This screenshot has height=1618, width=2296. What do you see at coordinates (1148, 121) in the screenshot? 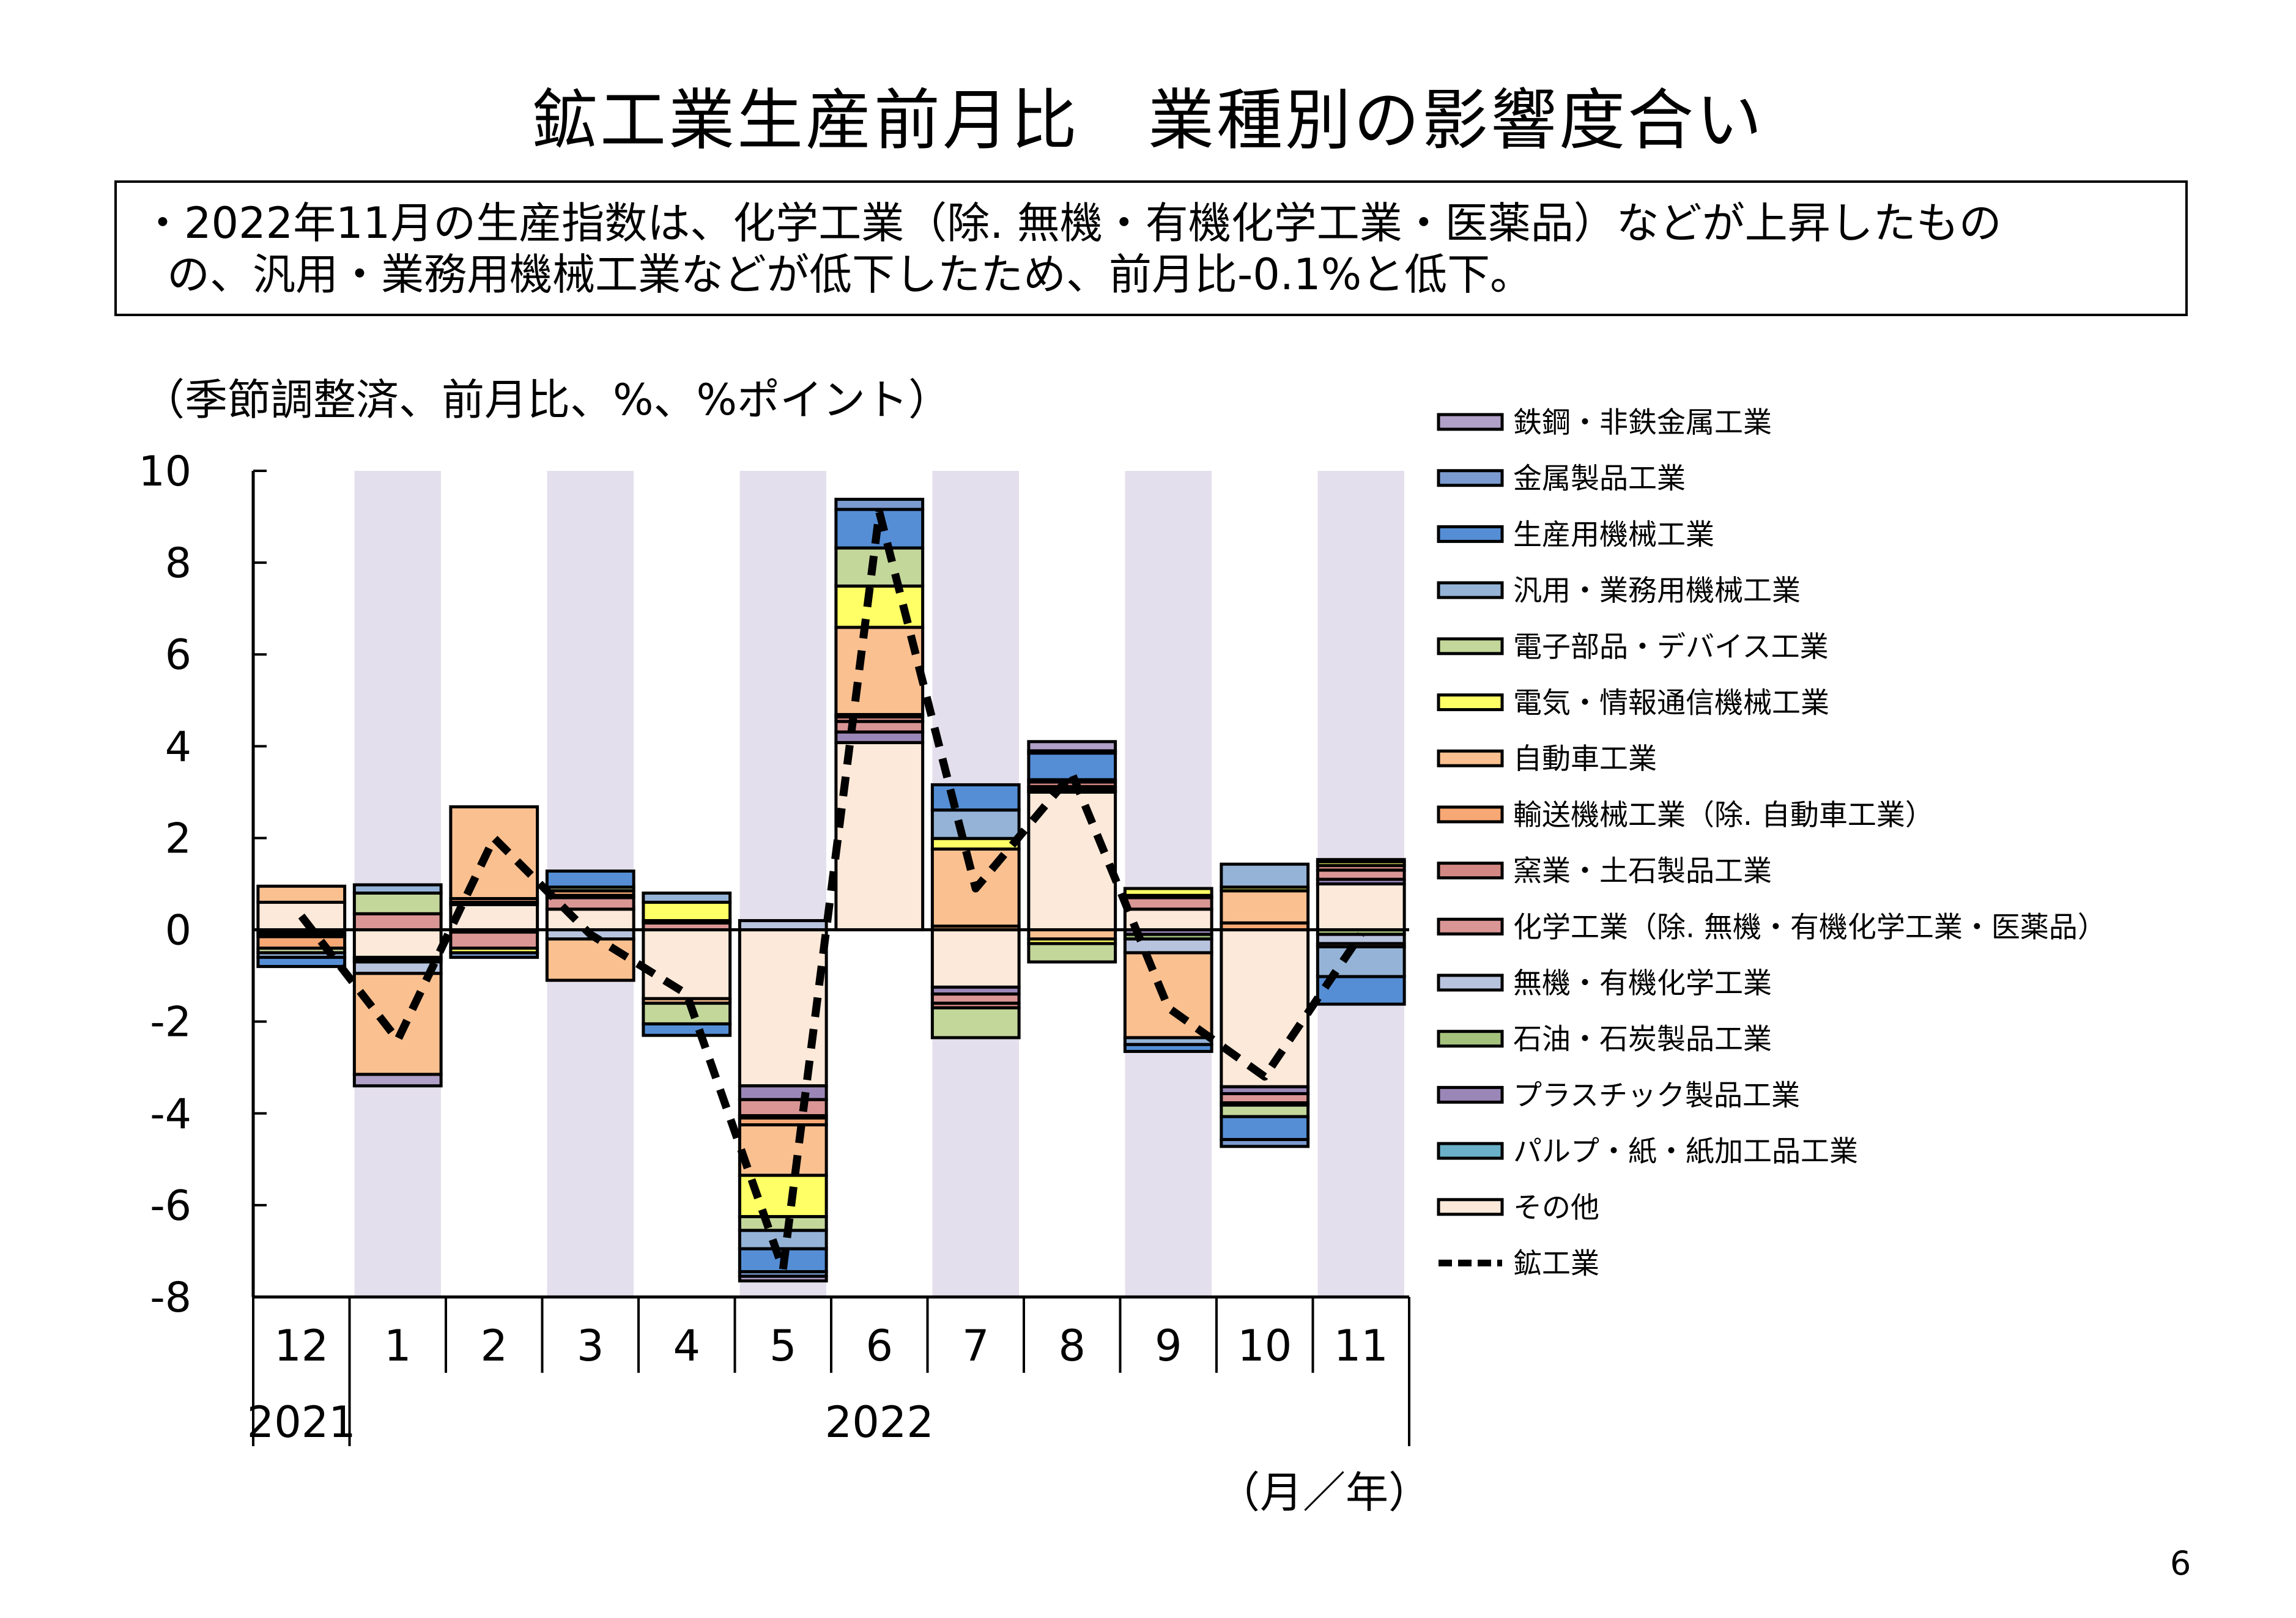
I see `page-title: 鉱工業生産前月比 業種別の影響度合い` at bounding box center [1148, 121].